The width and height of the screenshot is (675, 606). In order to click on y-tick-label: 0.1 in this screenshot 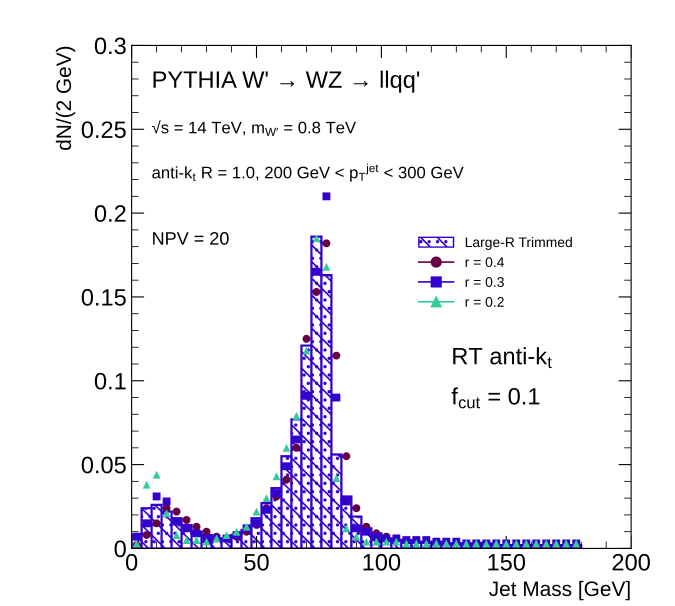, I will do `click(110, 381)`.